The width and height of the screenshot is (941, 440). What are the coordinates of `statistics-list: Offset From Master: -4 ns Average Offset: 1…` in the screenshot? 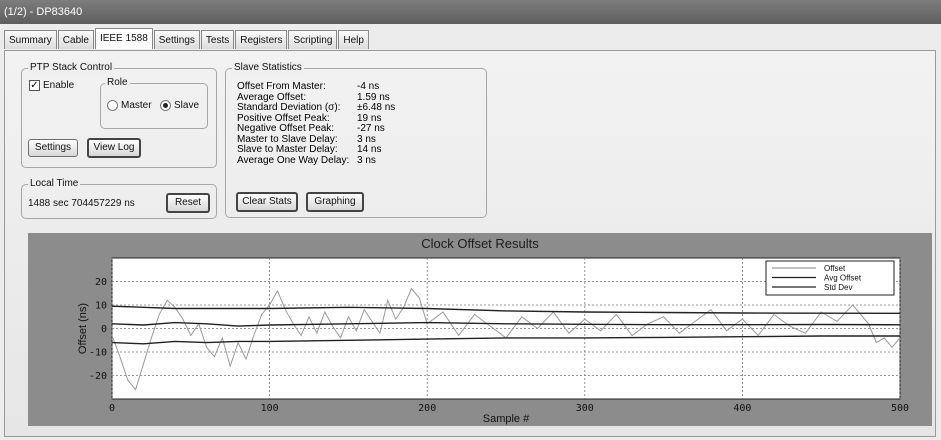 It's located at (357, 132).